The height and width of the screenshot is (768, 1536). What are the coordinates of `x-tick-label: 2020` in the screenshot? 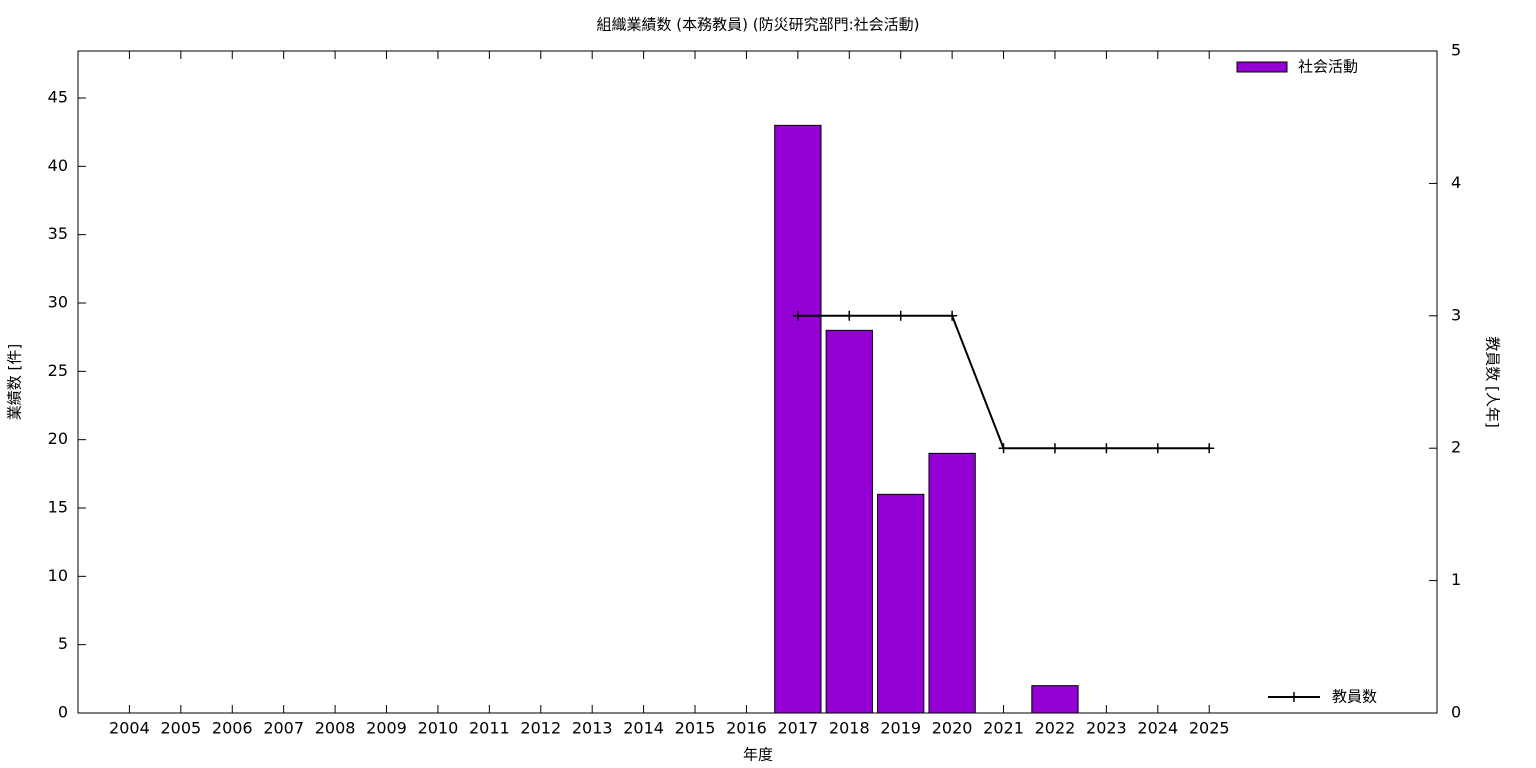 It's located at (952, 728).